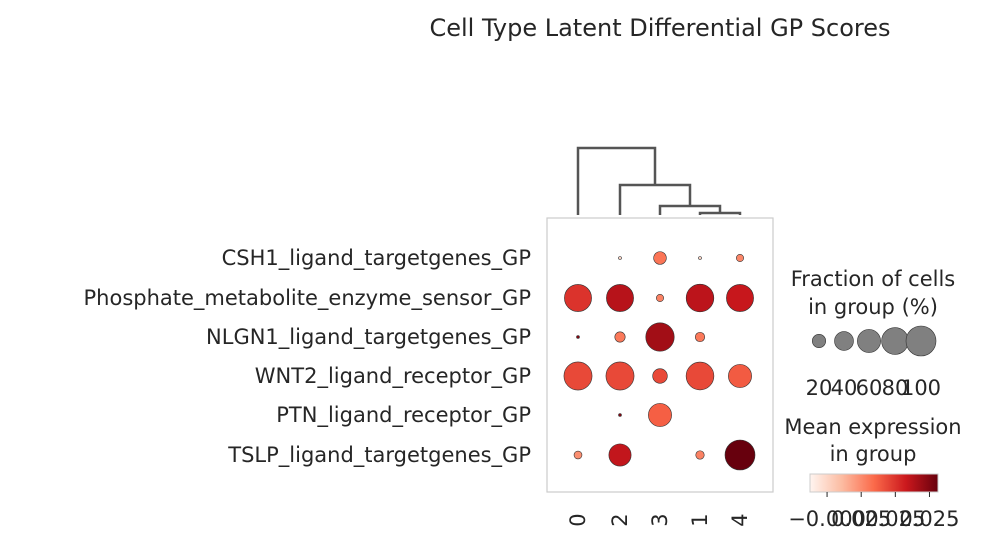  I want to click on dots, so click(659, 361).